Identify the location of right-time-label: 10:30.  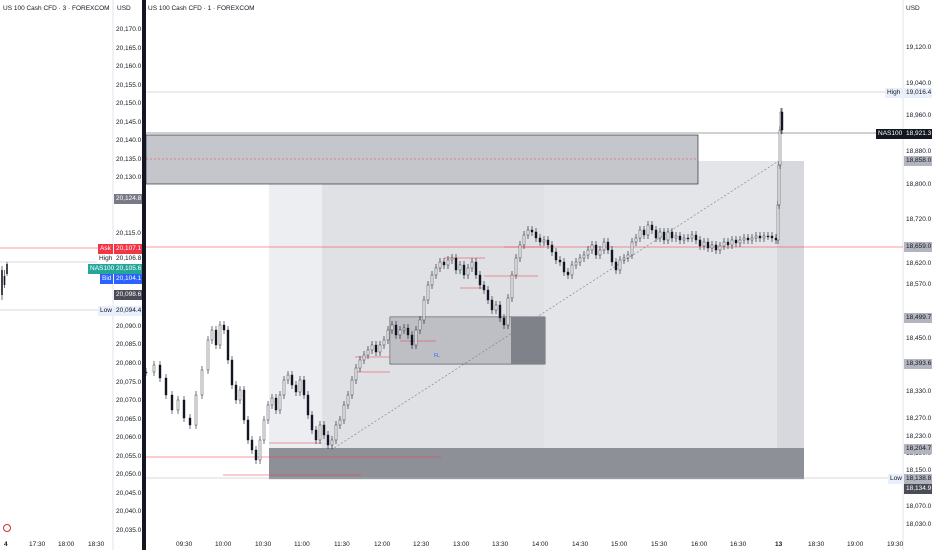
(263, 544).